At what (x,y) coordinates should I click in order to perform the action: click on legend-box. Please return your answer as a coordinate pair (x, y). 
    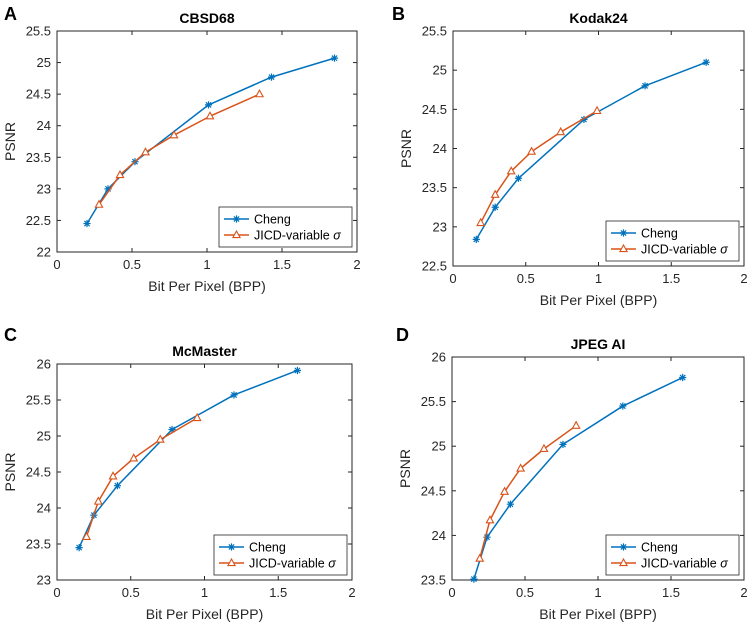
    Looking at the image, I should click on (285, 227).